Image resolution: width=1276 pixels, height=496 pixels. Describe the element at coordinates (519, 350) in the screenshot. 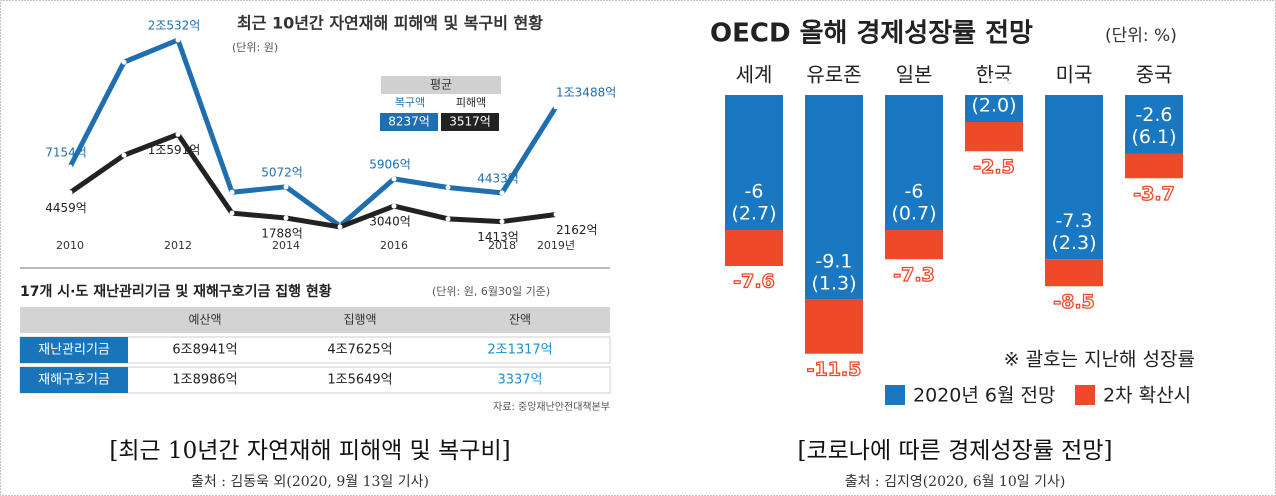

I see `table-cell: 2조1317억` at that location.